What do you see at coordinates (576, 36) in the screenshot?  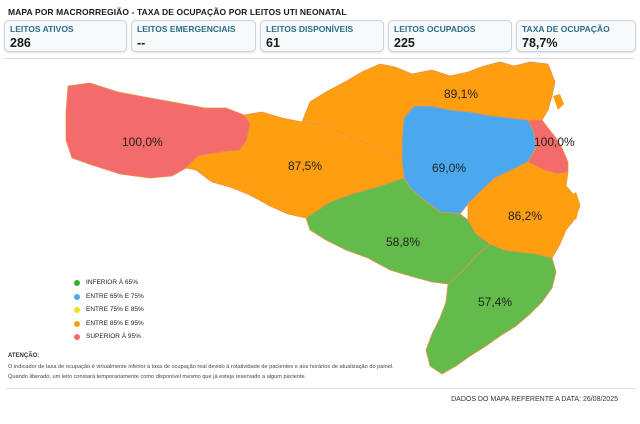 I see `card-taxa-ocupacao: TAXA DE OCUPAÇÃO 78,7%` at bounding box center [576, 36].